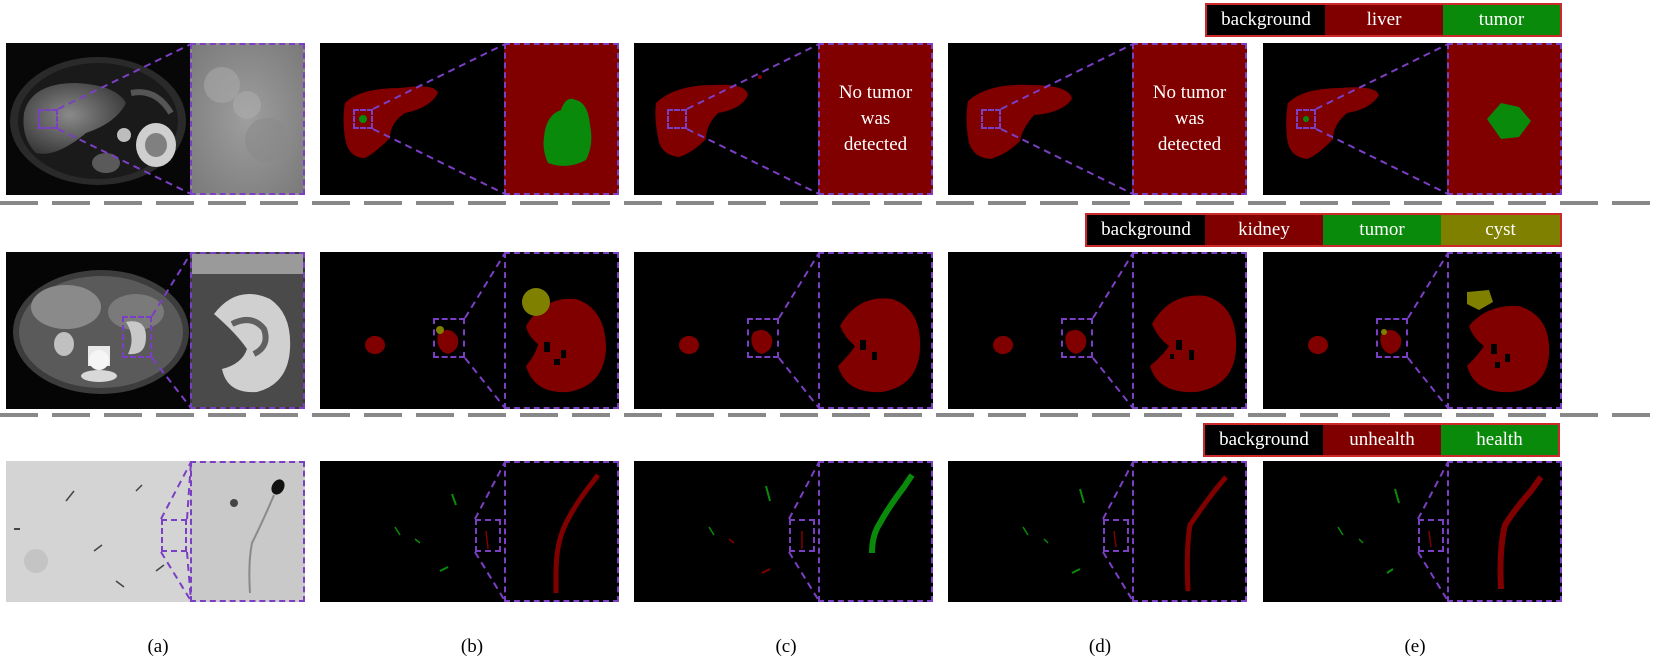  Describe the element at coordinates (1500, 230) in the screenshot. I see `legend-cyst: cyst` at that location.